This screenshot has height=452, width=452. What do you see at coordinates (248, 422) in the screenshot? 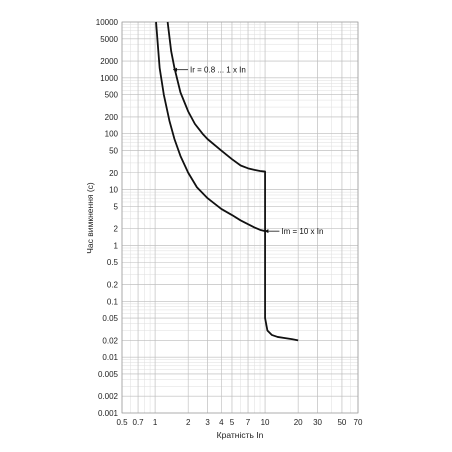
I see `x-tick-label: 7` at bounding box center [248, 422].